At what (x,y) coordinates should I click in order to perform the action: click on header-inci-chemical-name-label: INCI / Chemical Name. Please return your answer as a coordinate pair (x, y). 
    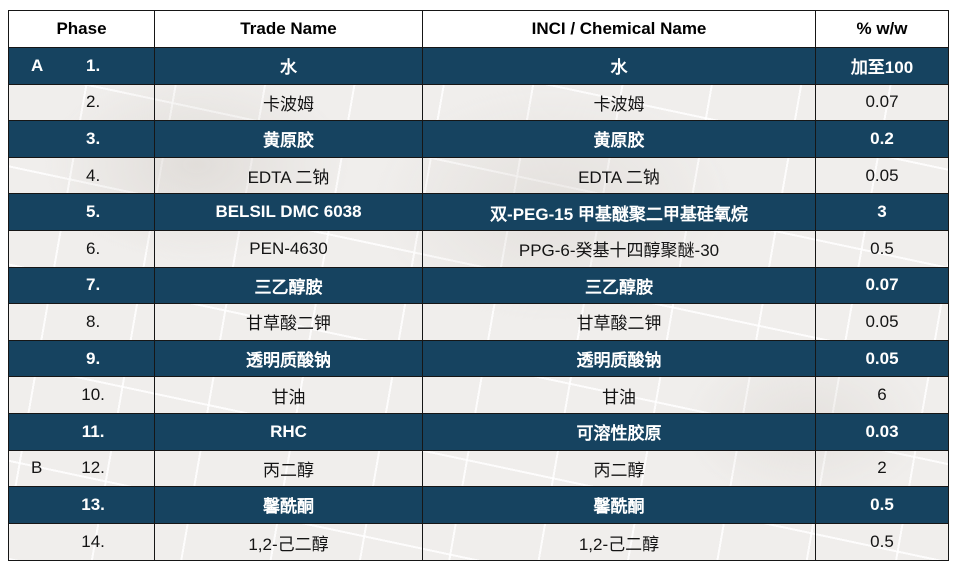
    Looking at the image, I should click on (619, 28).